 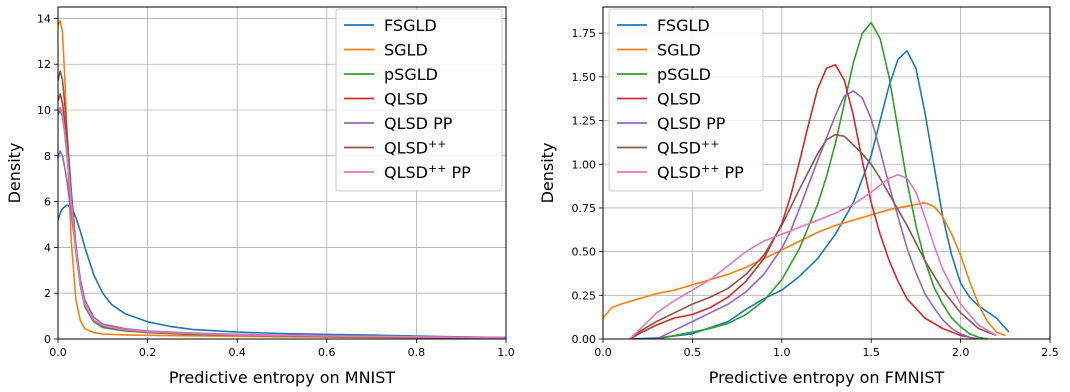 What do you see at coordinates (47, 339) in the screenshot?
I see `y-tick-label: 0` at bounding box center [47, 339].